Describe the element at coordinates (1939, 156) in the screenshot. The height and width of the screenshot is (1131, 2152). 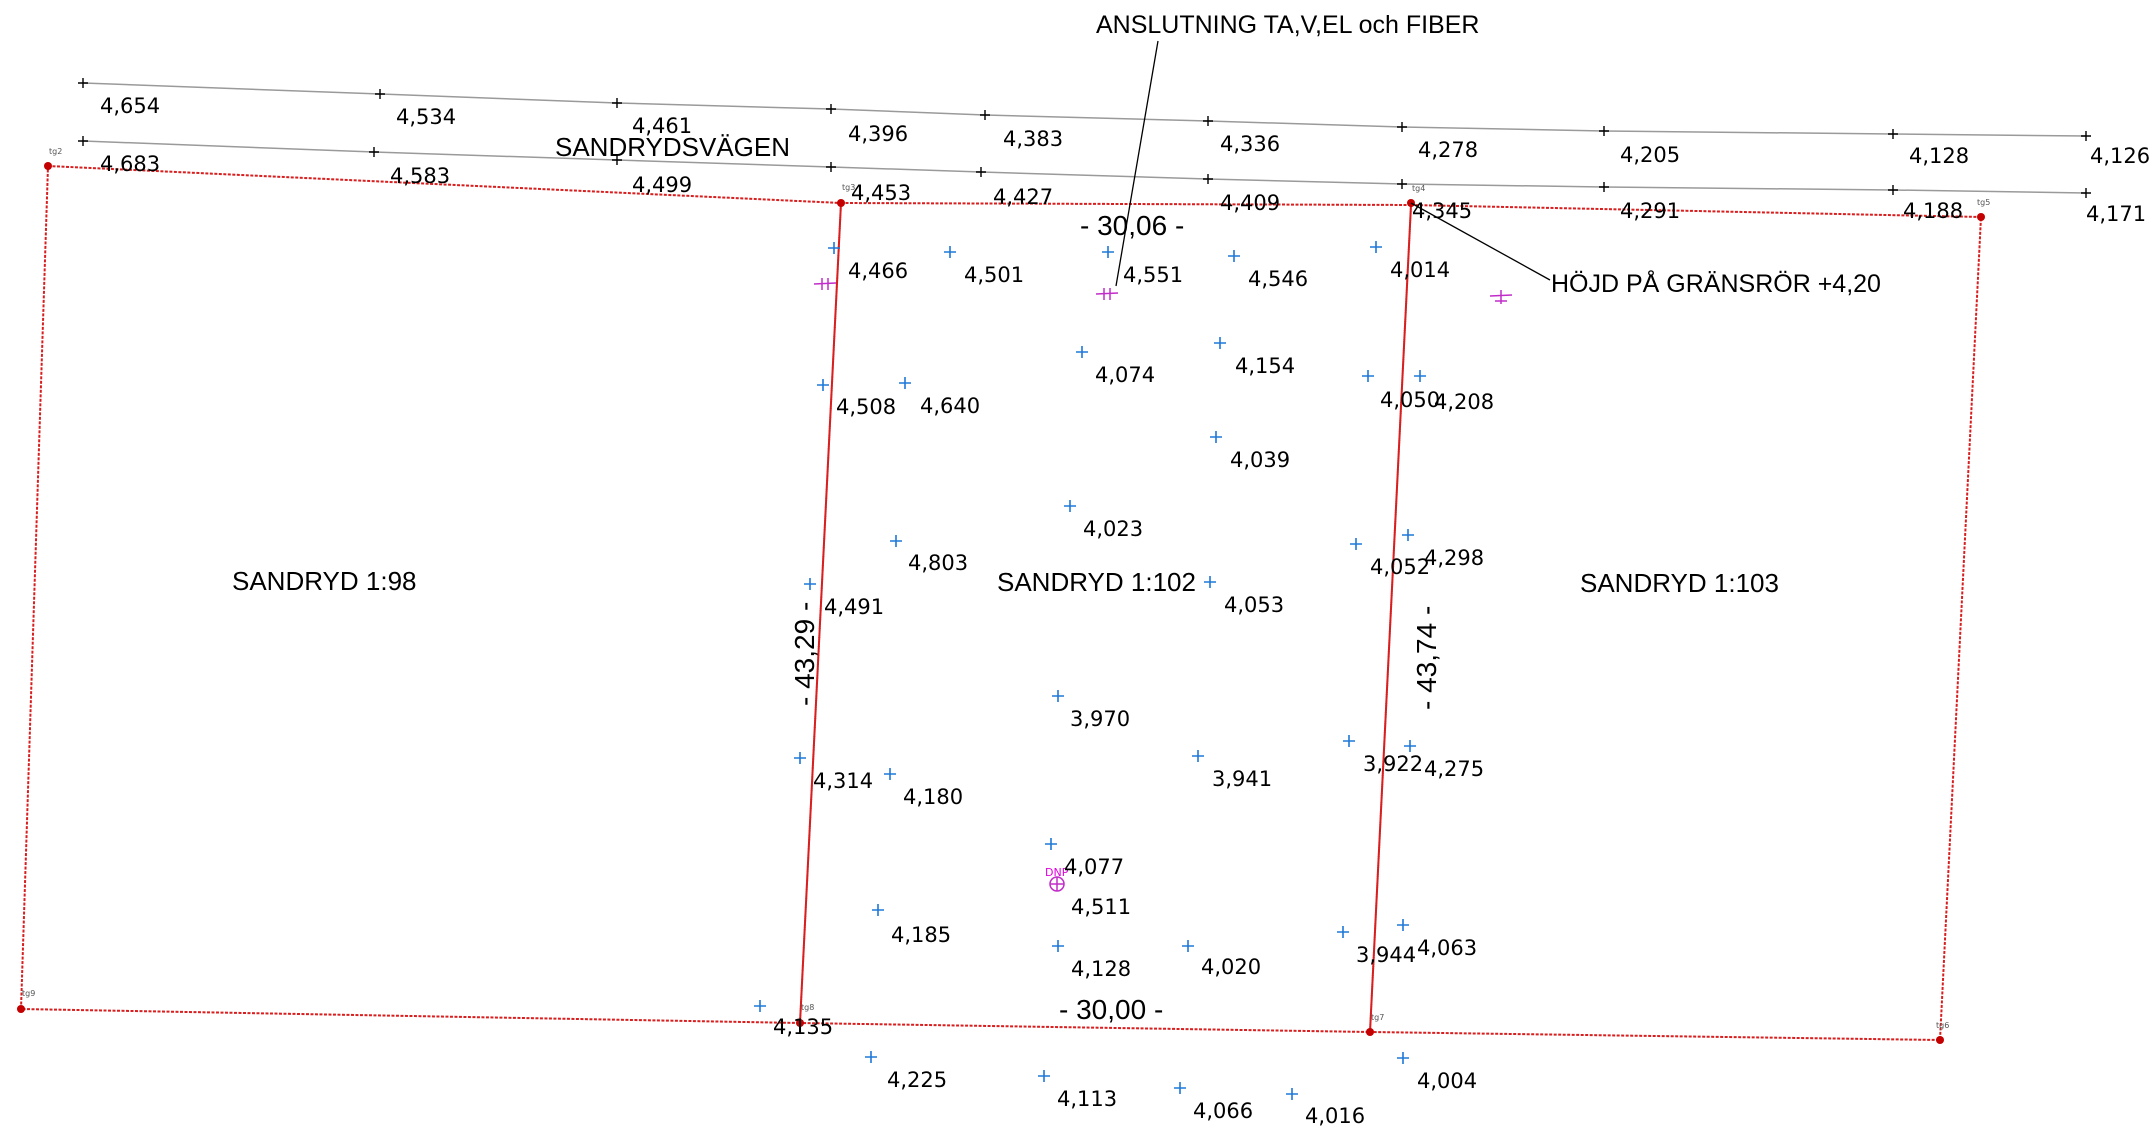
I see `elevation-label: 4,128` at that location.